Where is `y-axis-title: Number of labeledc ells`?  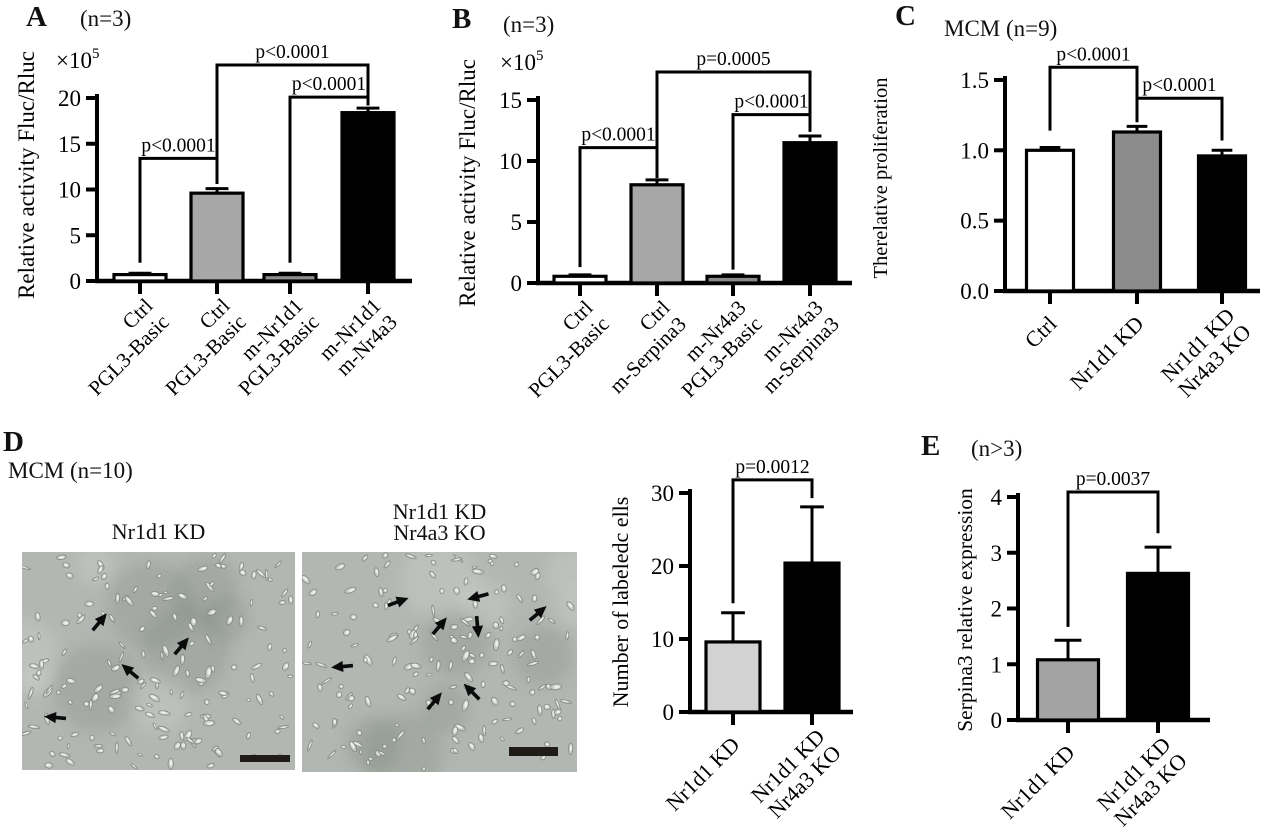
y-axis-title: Number of labeledc ells is located at coordinates (620, 602).